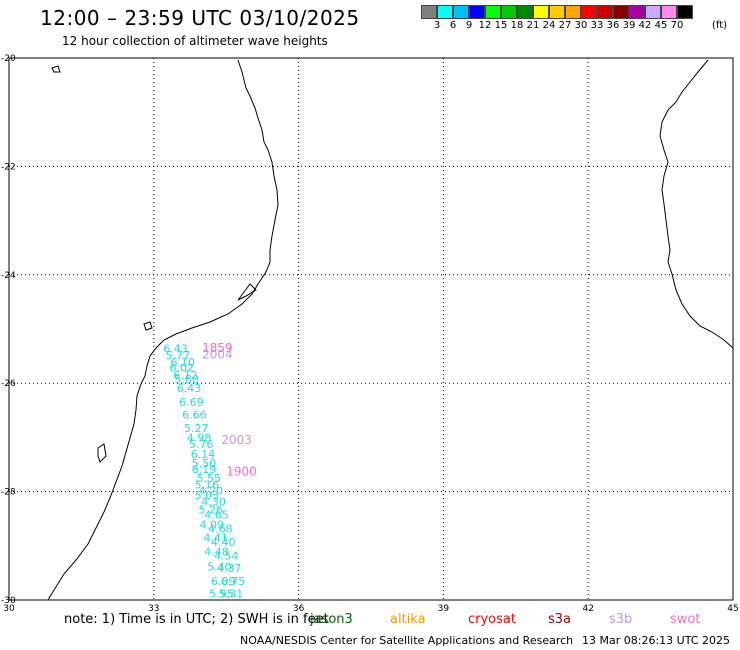  What do you see at coordinates (211, 524) in the screenshot?
I see `wave-height-label: 4.09` at bounding box center [211, 524].